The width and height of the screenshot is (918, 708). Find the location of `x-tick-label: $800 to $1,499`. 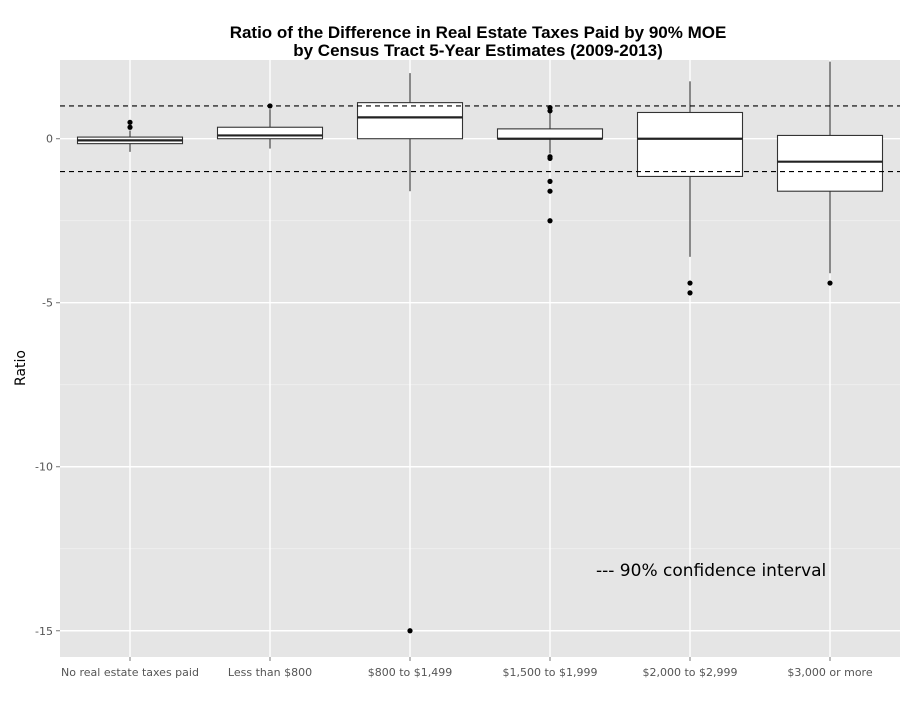

x-tick-label: $800 to $1,499 is located at coordinates (410, 672).